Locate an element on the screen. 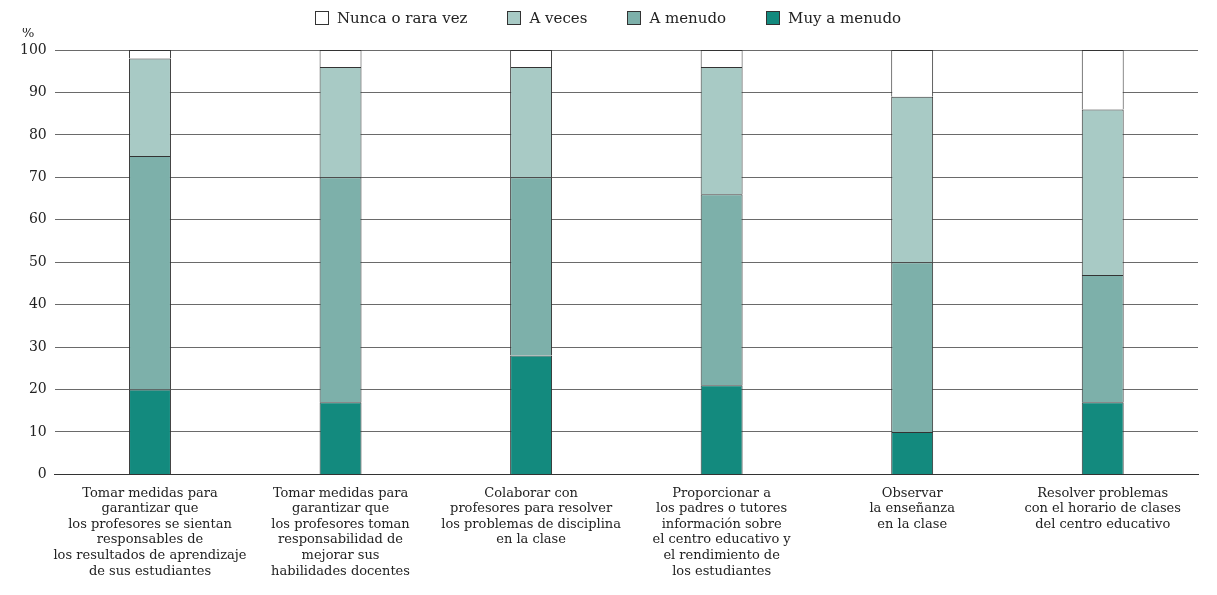 This screenshot has height=595, width=1217. x-tick-label: Tomar medidas para garantizar que los profesores se sientan responsables de los resultados de aprendizaje de sus estudiantes is located at coordinates (150, 531).